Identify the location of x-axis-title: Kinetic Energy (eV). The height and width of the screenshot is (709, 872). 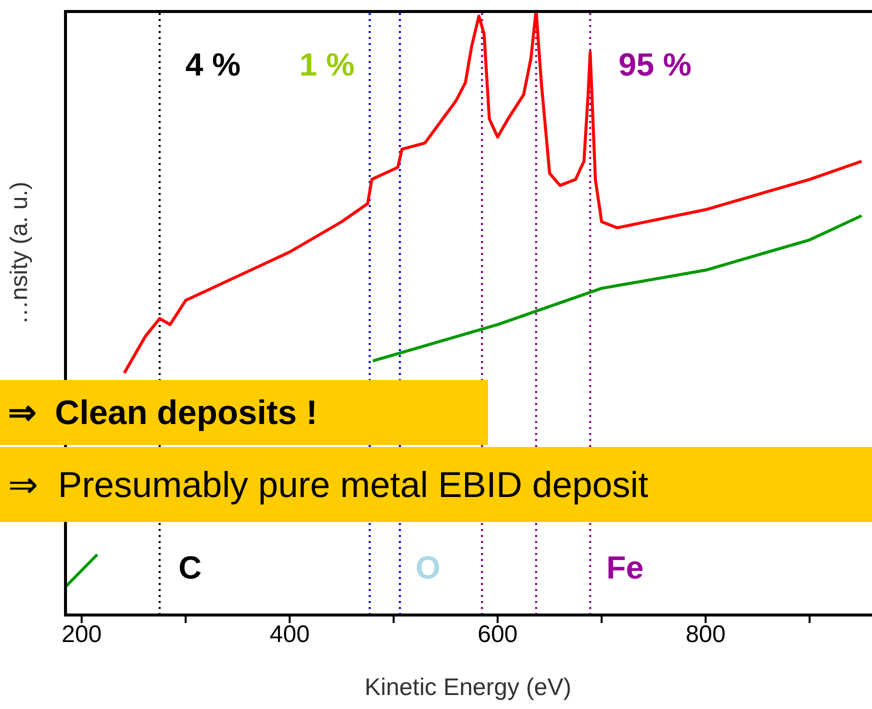
(468, 687).